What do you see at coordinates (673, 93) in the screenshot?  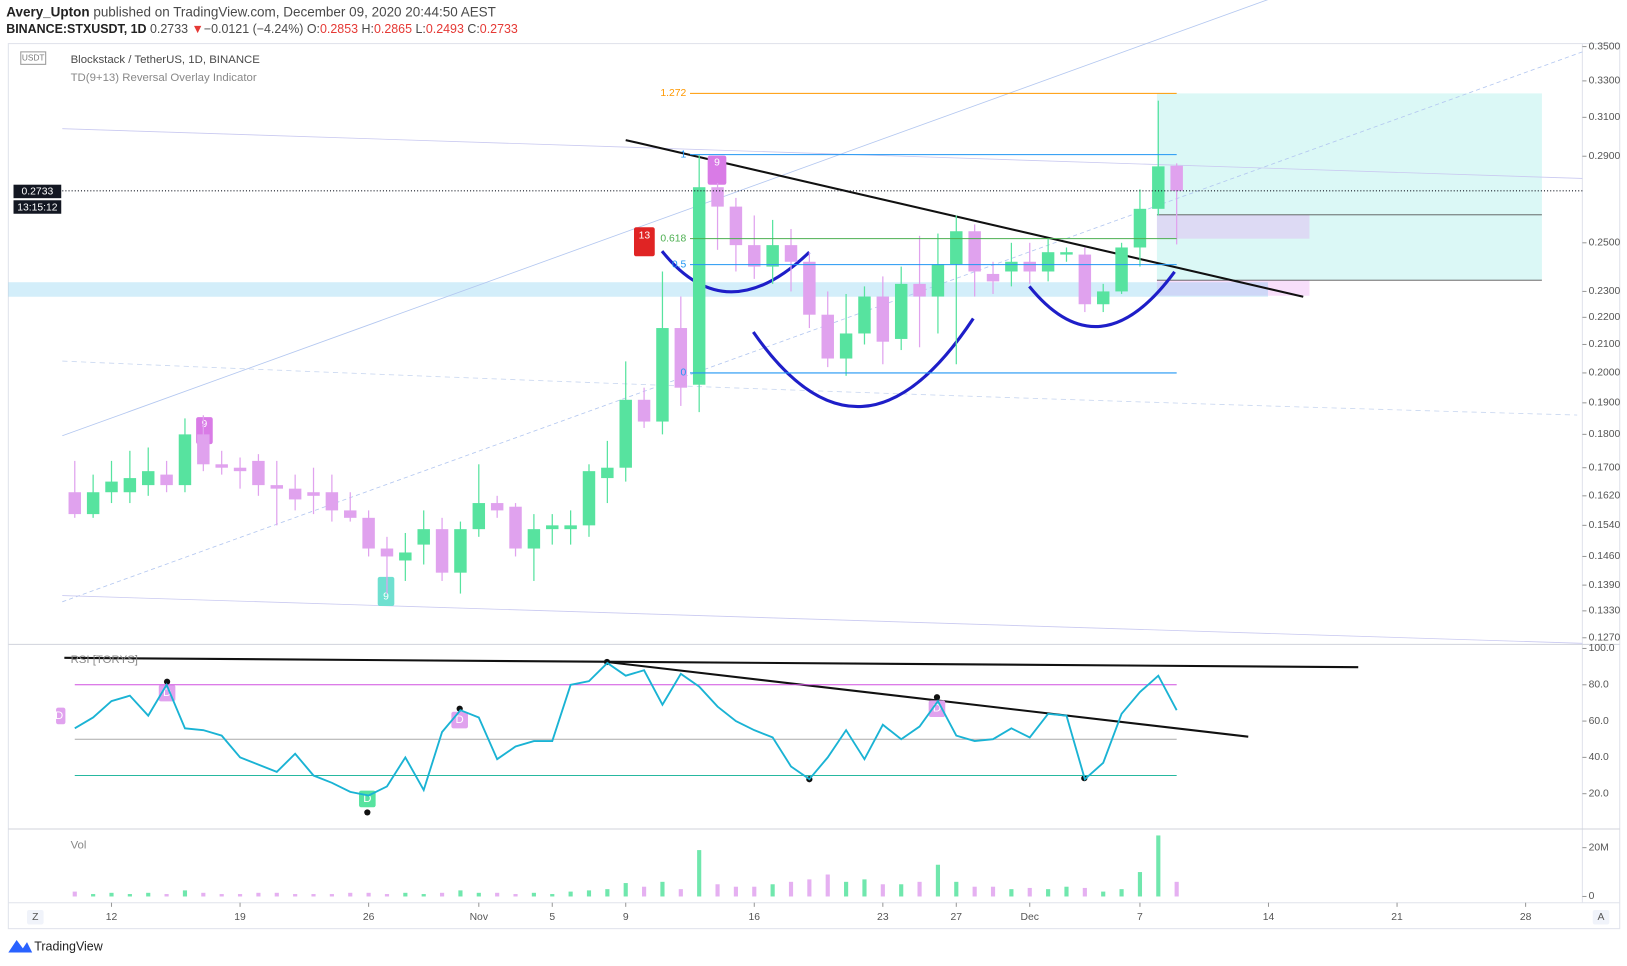 I see `fib-label: 1.272` at bounding box center [673, 93].